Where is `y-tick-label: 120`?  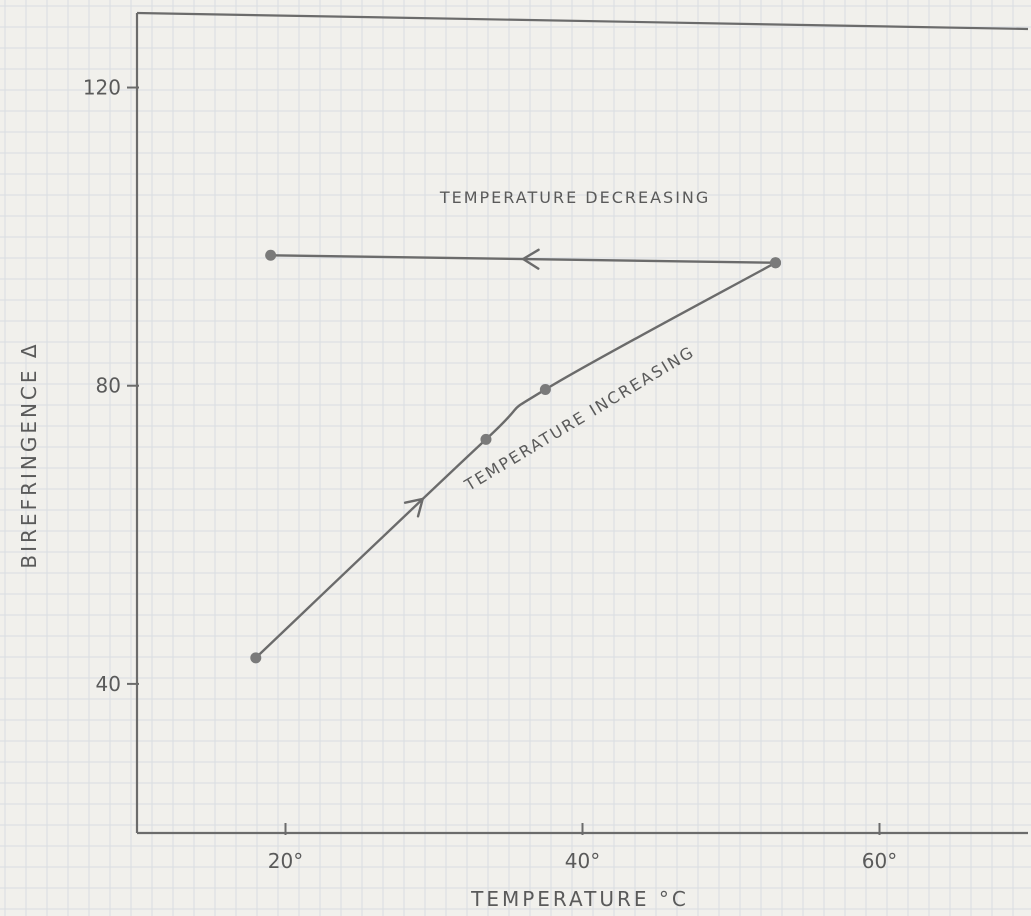
y-tick-label: 120 is located at coordinates (102, 88).